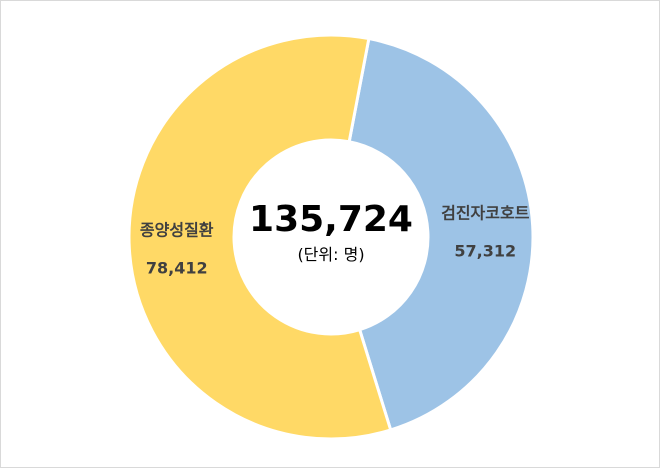 Image resolution: width=660 pixels, height=469 pixels. What do you see at coordinates (485, 250) in the screenshot?
I see `slice-value-1: 57,312` at bounding box center [485, 250].